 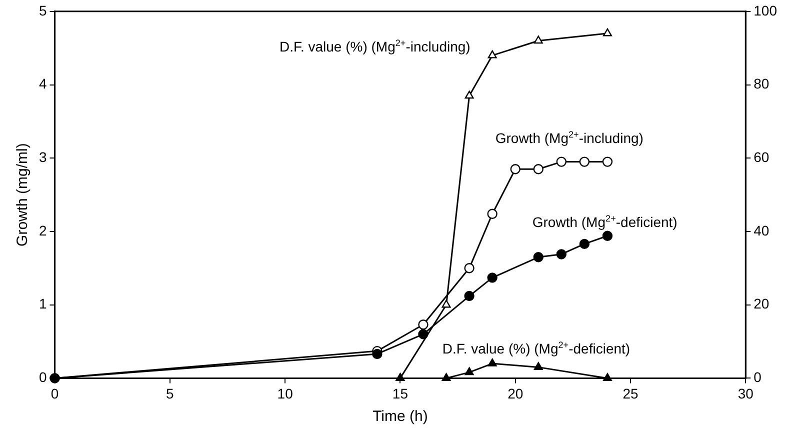 What do you see at coordinates (762, 84) in the screenshot?
I see `y2-tick-label: 80` at bounding box center [762, 84].